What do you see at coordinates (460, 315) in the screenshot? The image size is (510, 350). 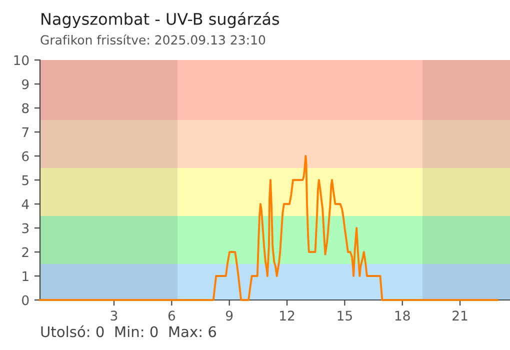 I see `x-tick-label: 21` at bounding box center [460, 315].